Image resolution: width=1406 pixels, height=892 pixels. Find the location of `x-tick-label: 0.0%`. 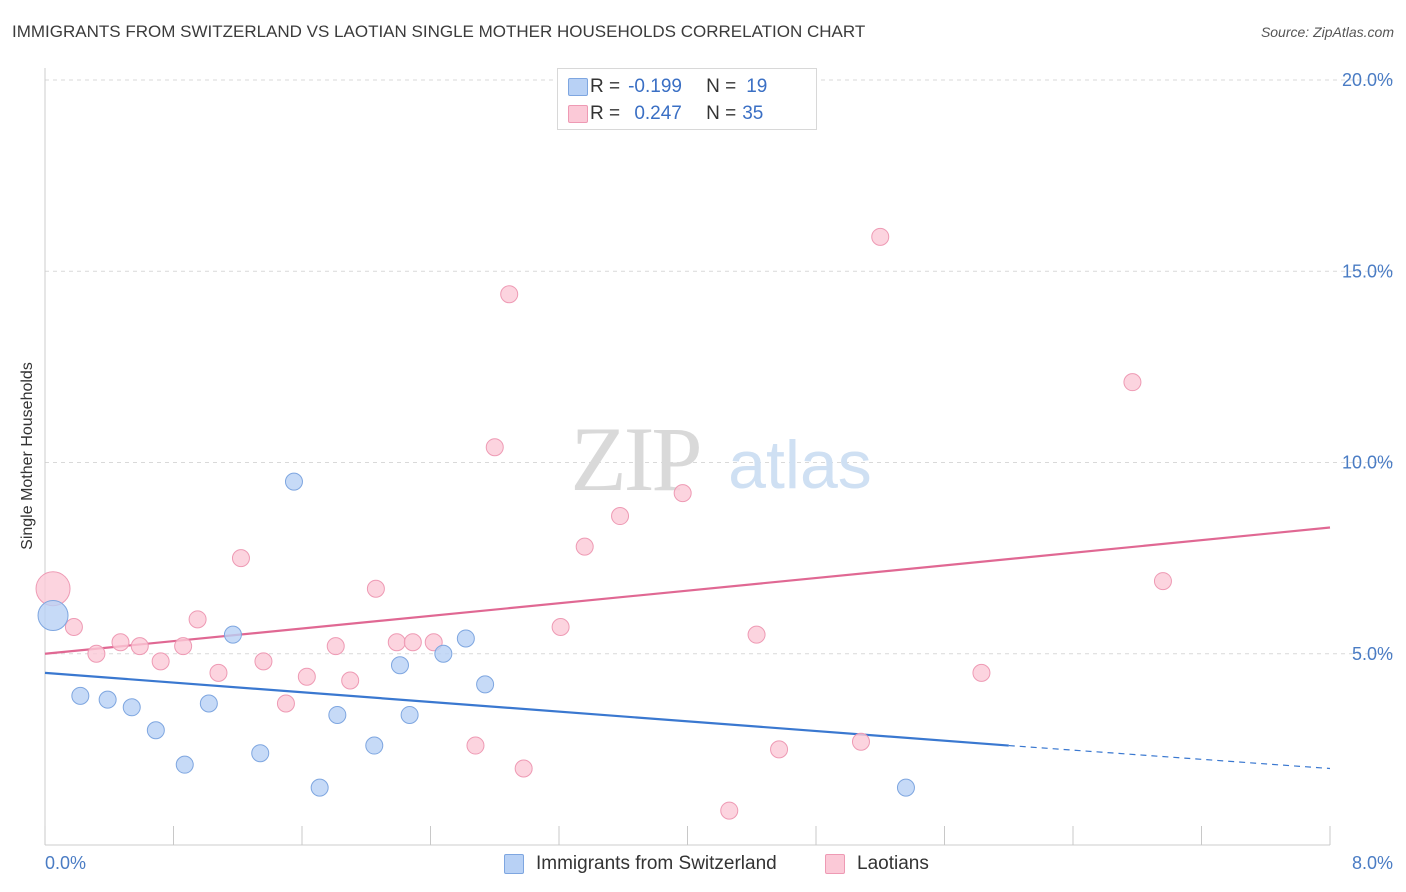

x-tick-label: 0.0% is located at coordinates (65, 863).